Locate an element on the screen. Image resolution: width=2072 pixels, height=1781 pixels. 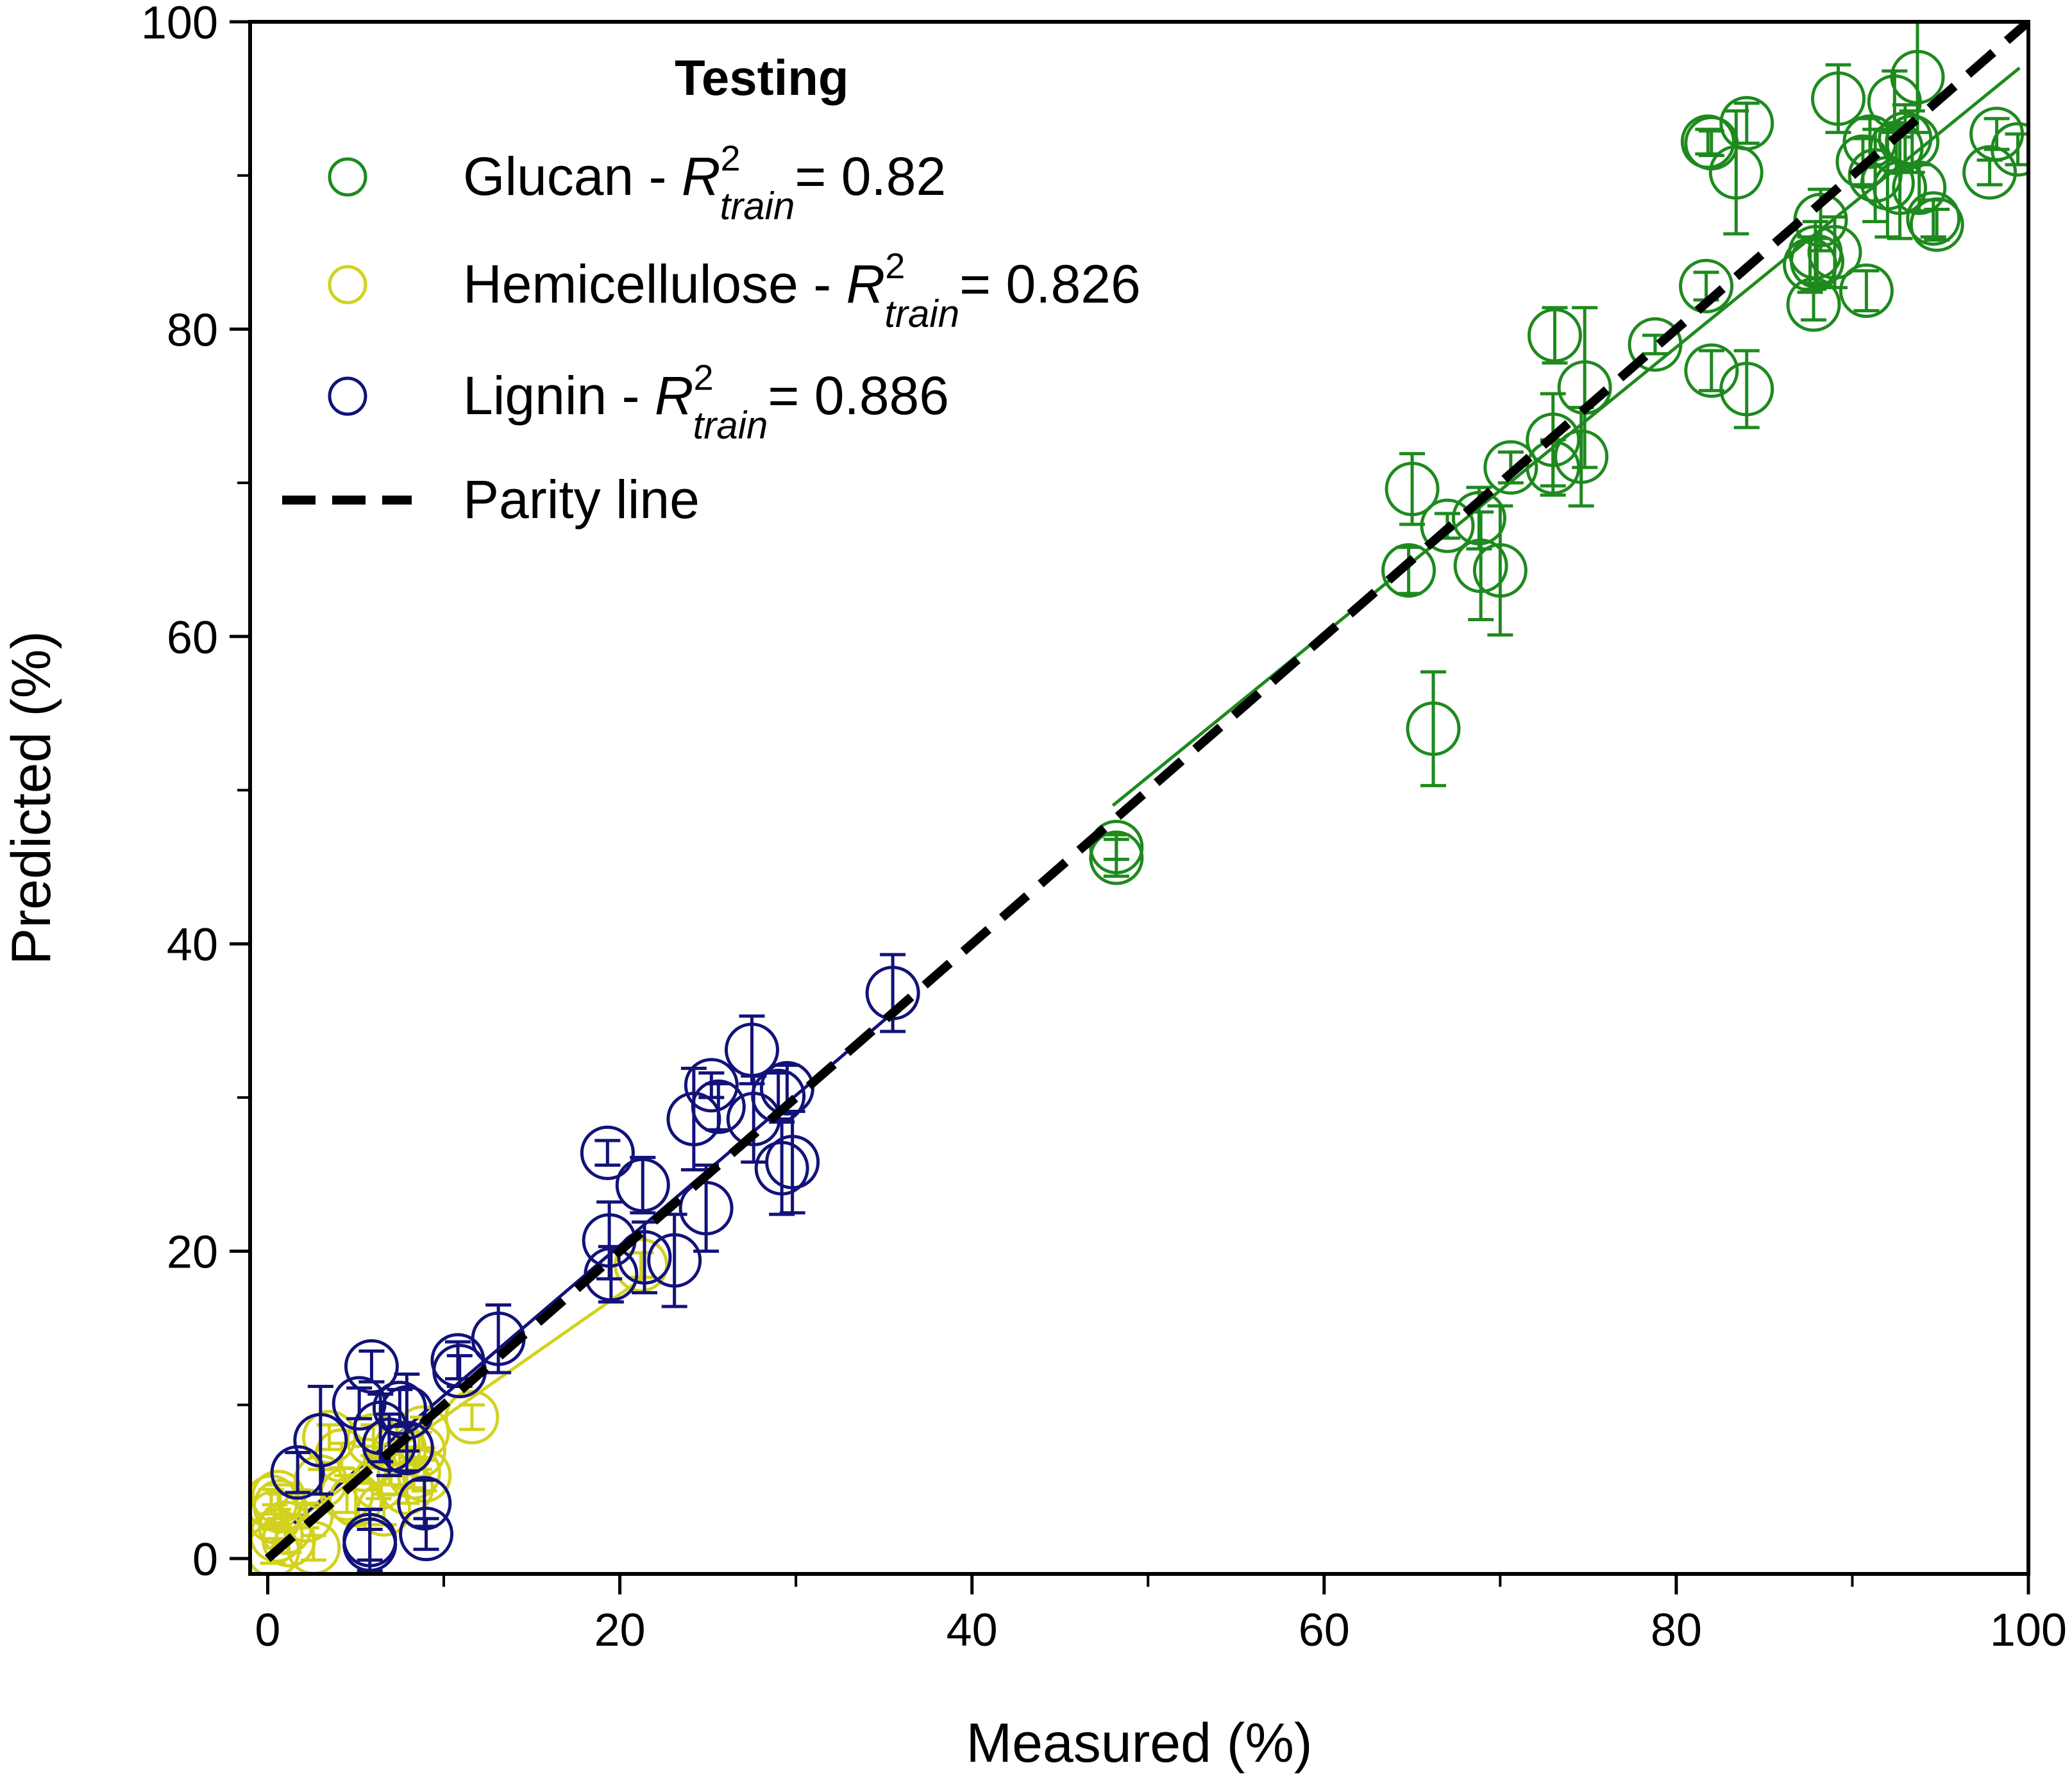
legend-title: Testing is located at coordinates (762, 77).